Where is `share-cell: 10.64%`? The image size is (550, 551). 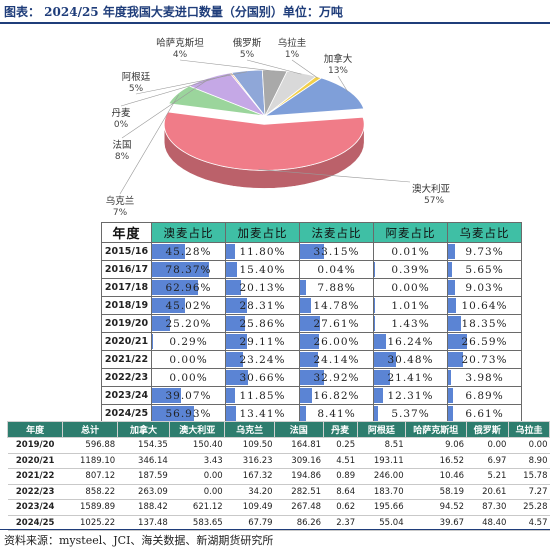 share-cell: 10.64% is located at coordinates (484, 305).